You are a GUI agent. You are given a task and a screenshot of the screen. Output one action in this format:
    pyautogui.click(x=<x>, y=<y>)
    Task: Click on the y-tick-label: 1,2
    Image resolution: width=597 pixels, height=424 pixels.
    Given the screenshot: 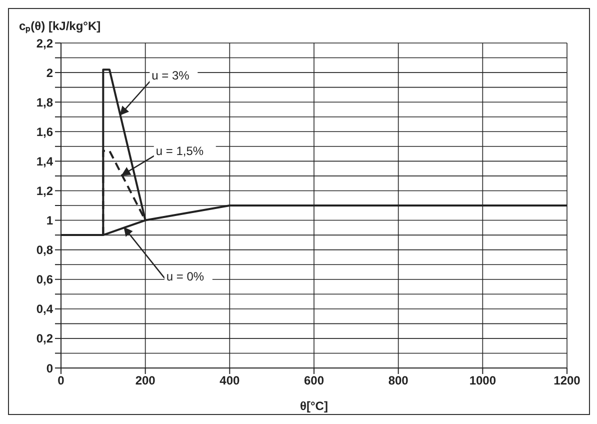 What is the action you would take?
    pyautogui.click(x=45, y=191)
    